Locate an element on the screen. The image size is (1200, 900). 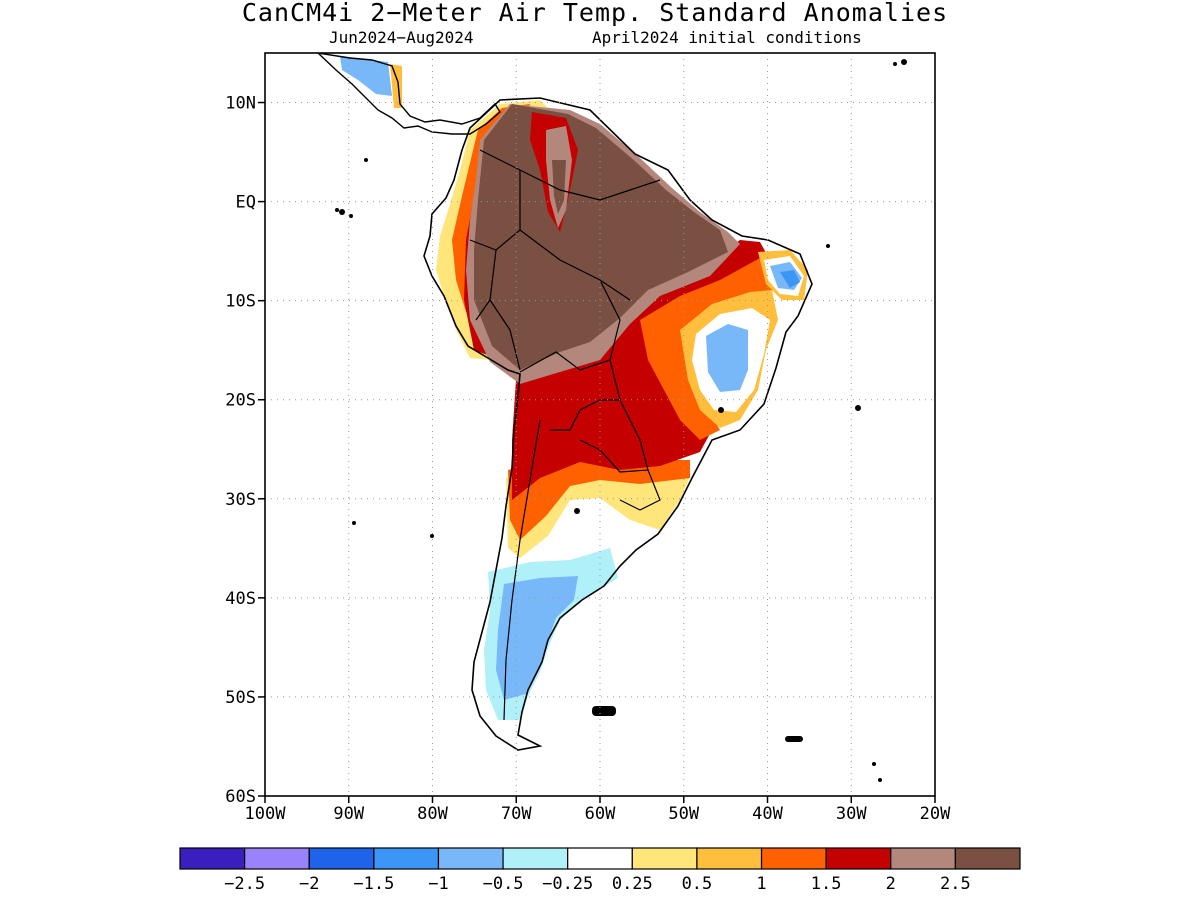
orange-fringe-fill is located at coordinates (491, 212).